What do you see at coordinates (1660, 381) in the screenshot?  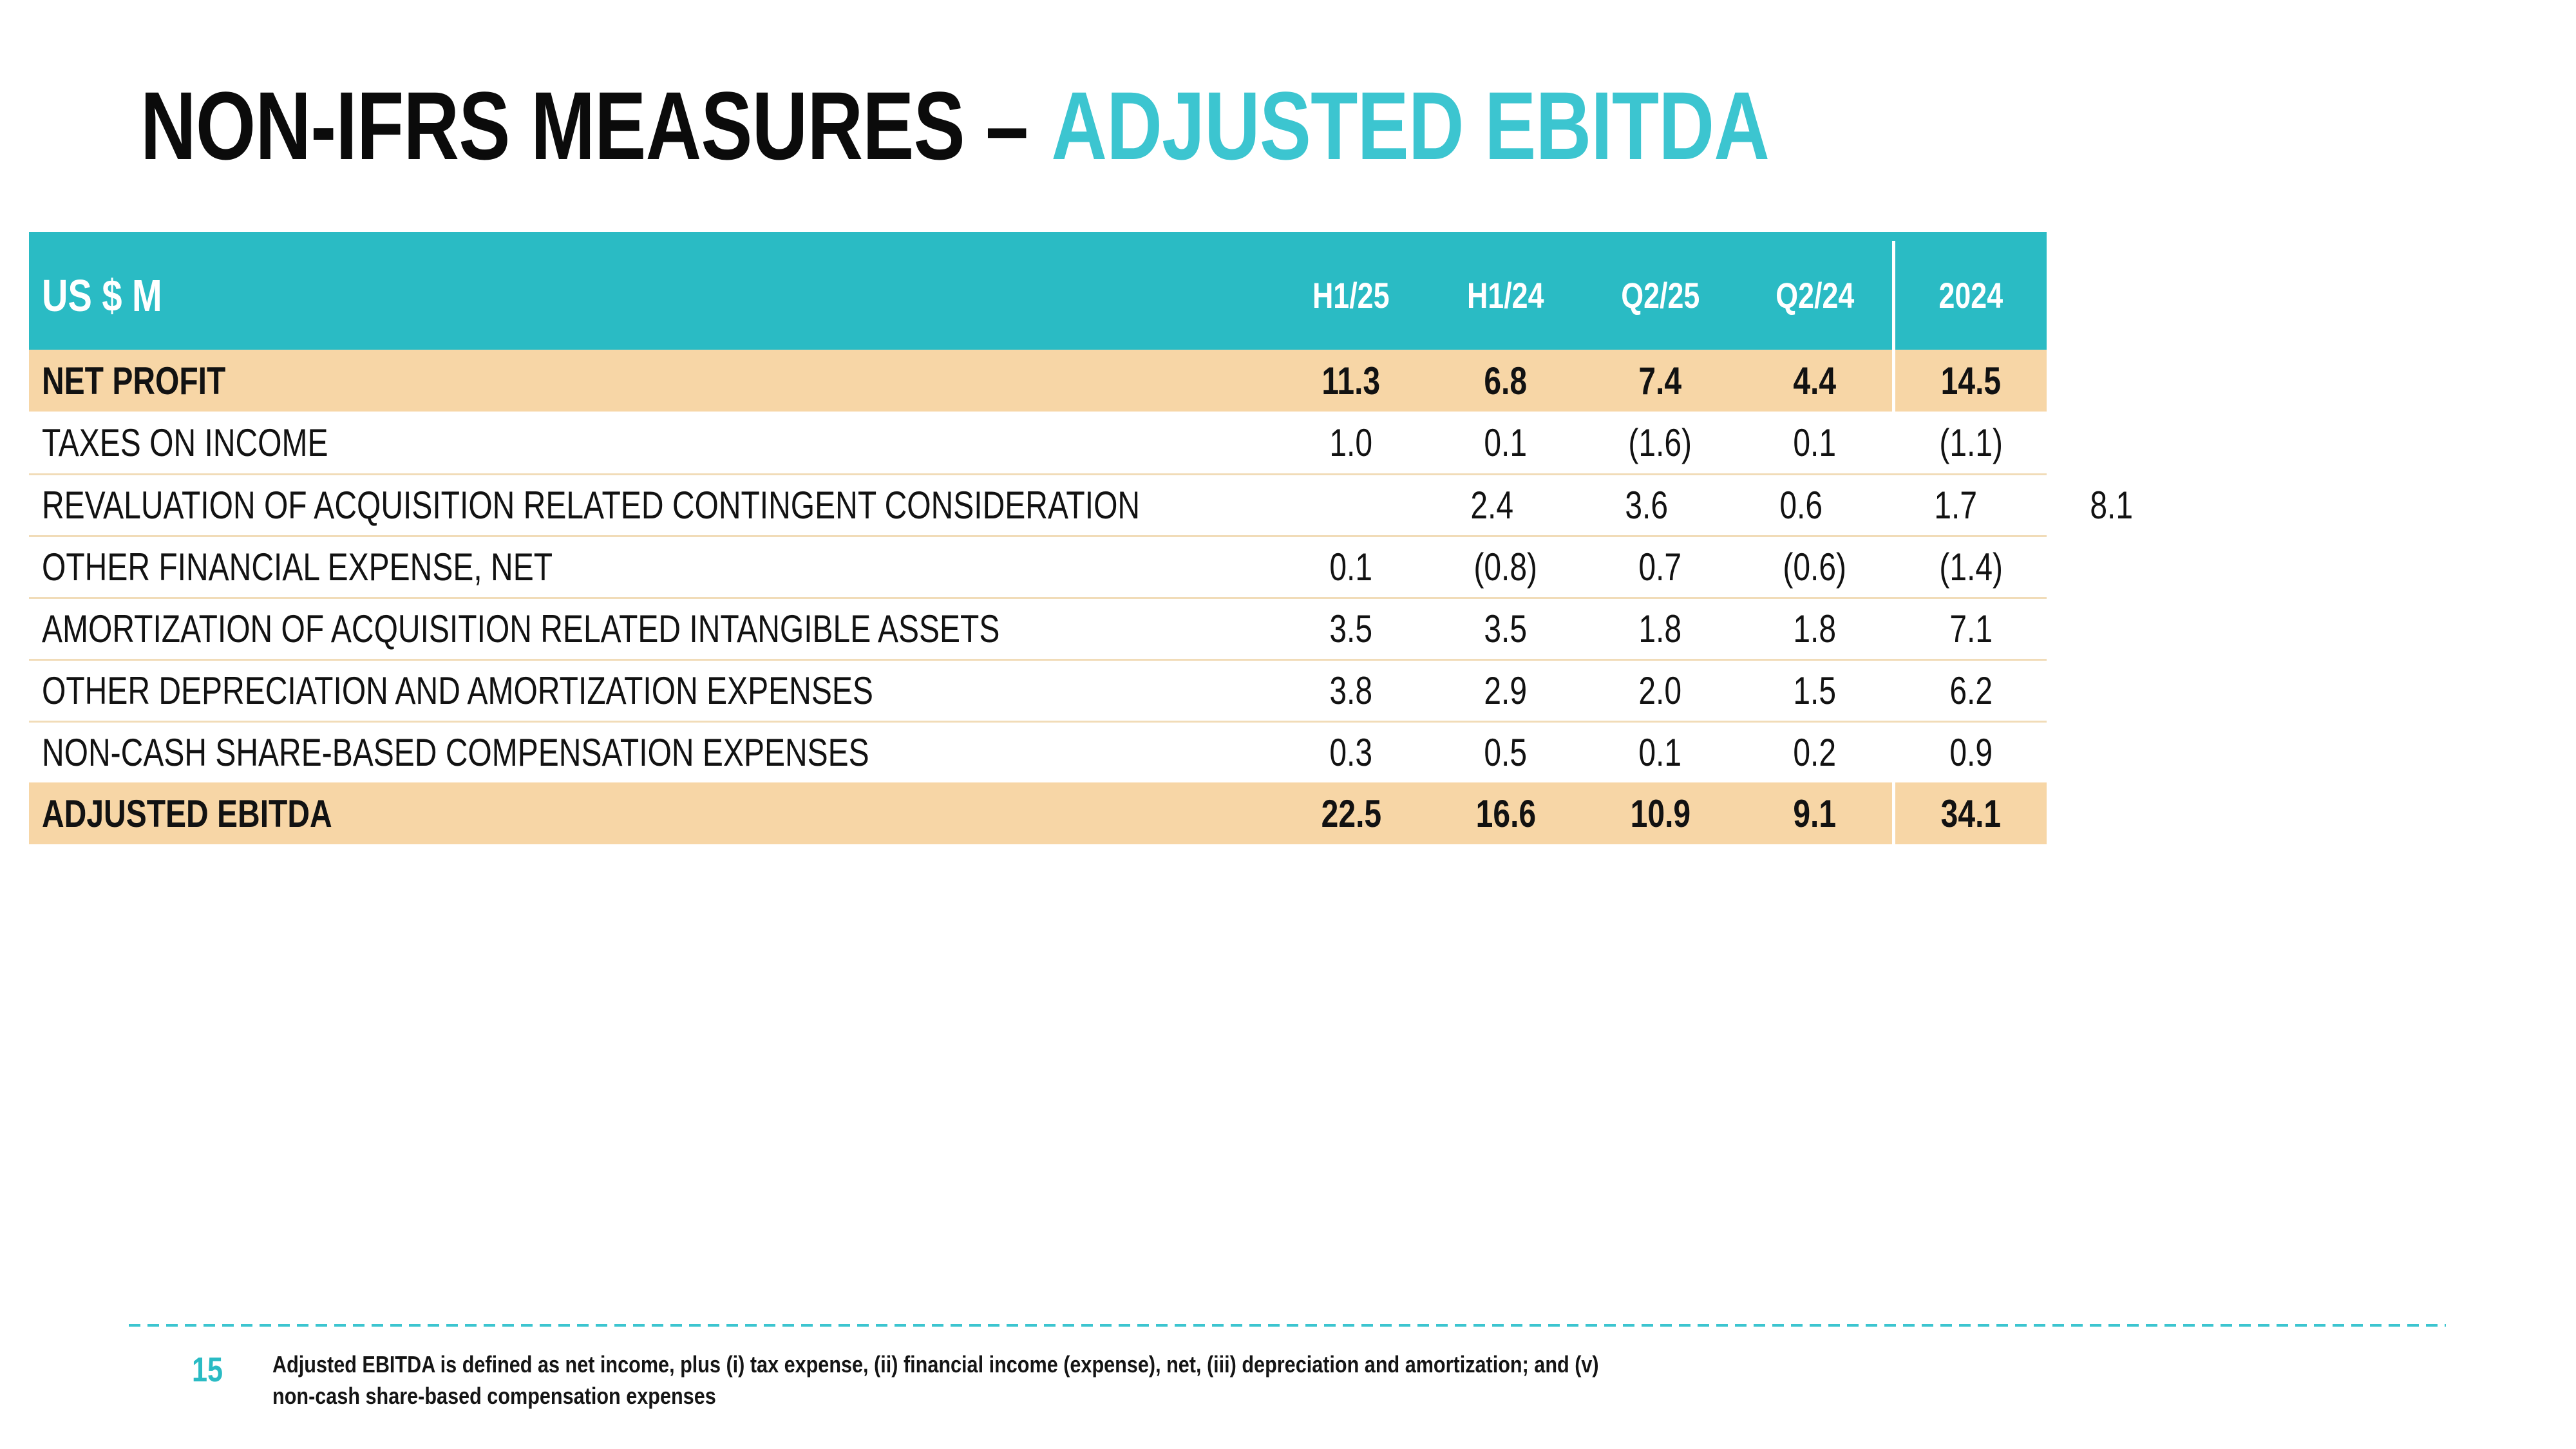 I see `cell-value: 7.4` at bounding box center [1660, 381].